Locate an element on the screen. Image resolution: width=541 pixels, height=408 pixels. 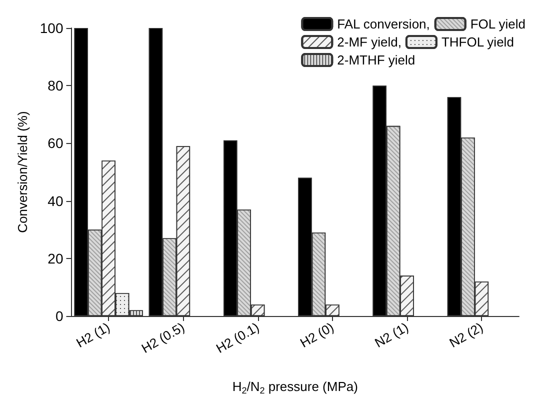
y-tick-label: 0 is located at coordinates (59, 316).